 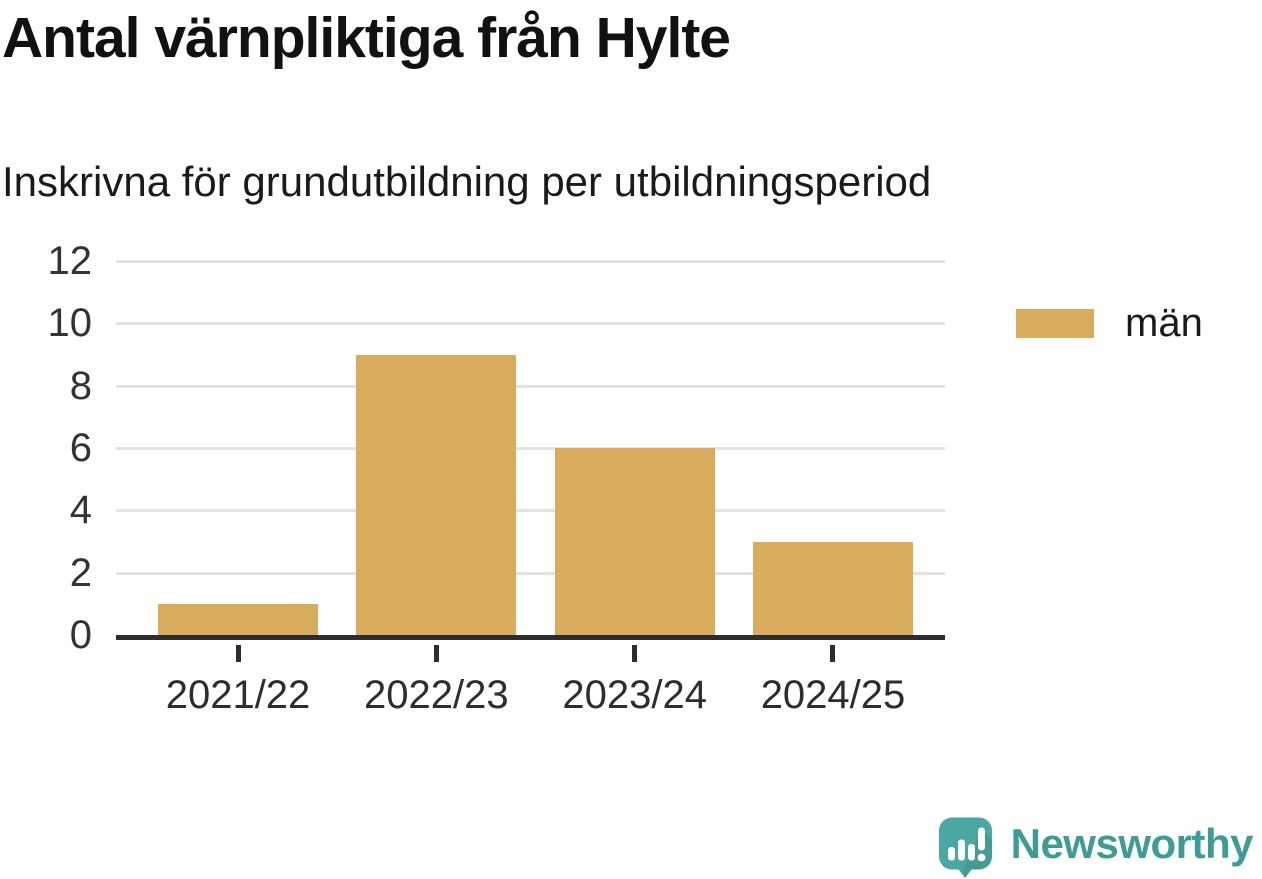 What do you see at coordinates (80, 635) in the screenshot?
I see `y-tick-label: 0` at bounding box center [80, 635].